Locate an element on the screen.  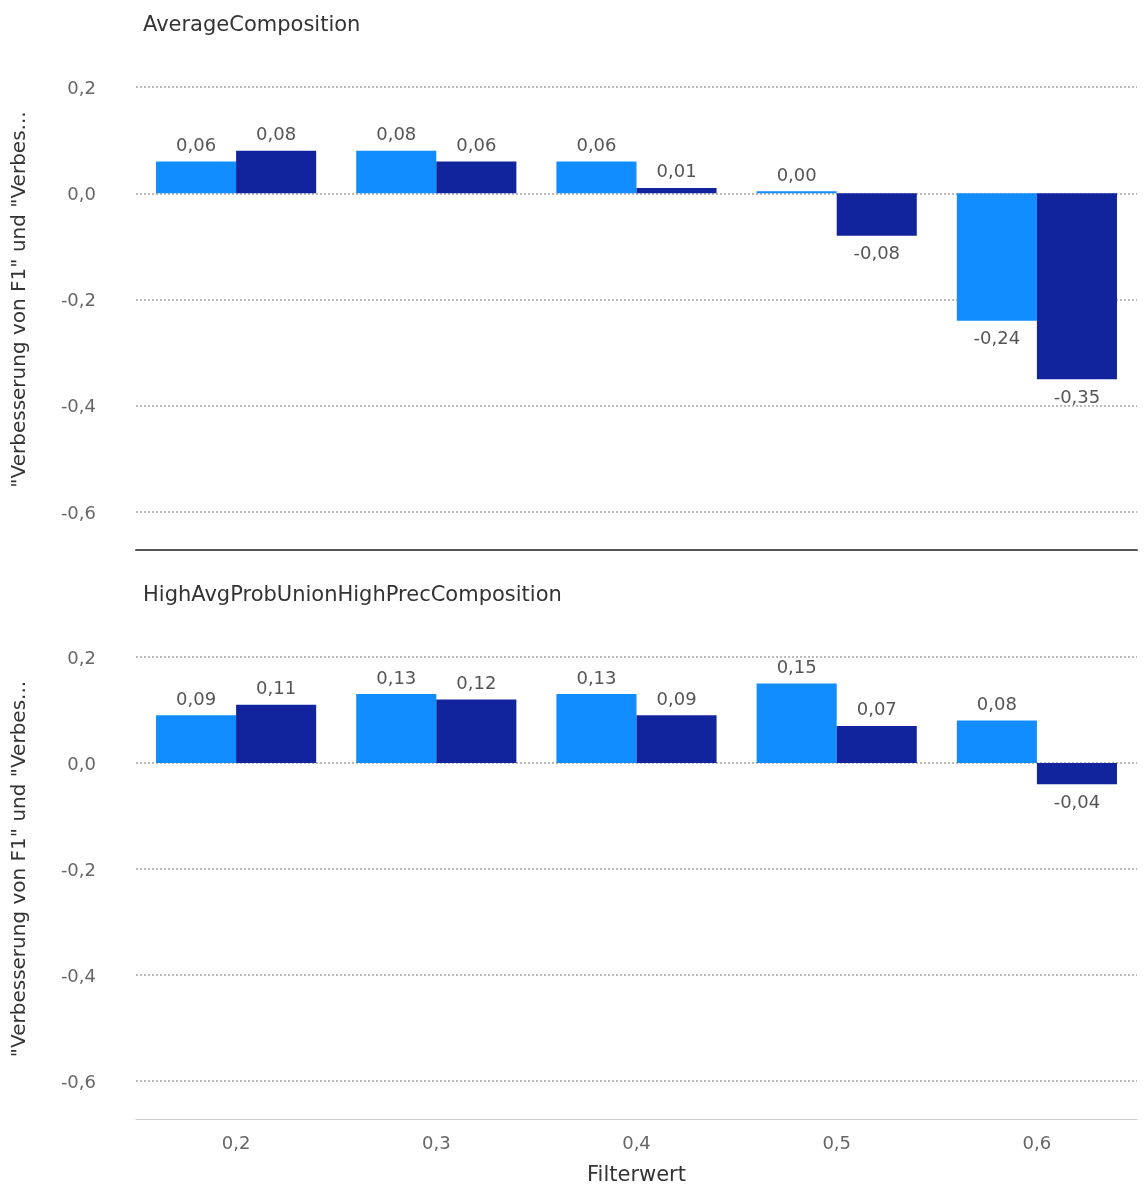
chart-title: HighAvgProbUnionHighPrecComposition is located at coordinates (352, 593).